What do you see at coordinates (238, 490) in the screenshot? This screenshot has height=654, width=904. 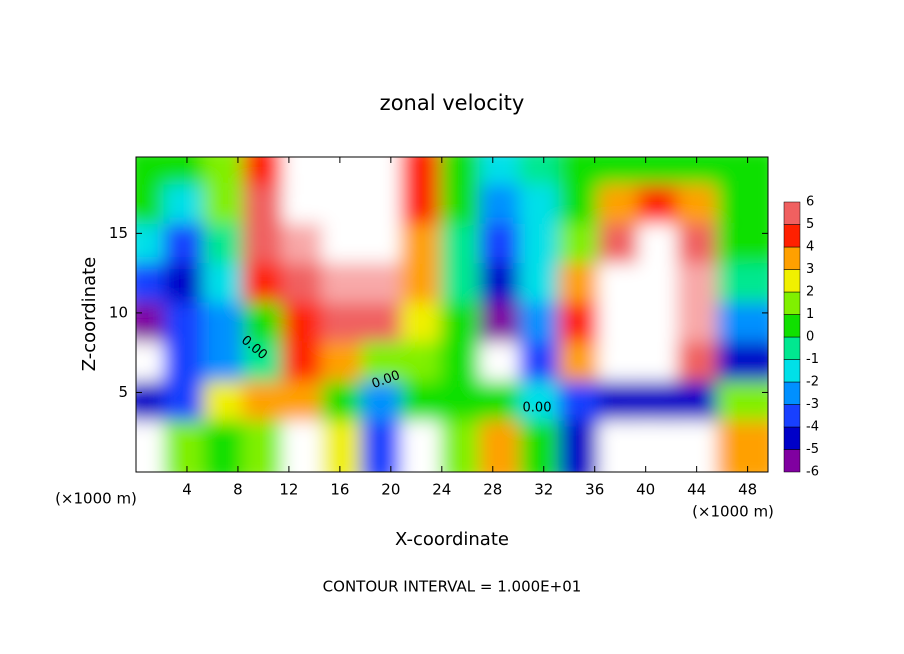 I see `x-tick-label: 8` at bounding box center [238, 490].